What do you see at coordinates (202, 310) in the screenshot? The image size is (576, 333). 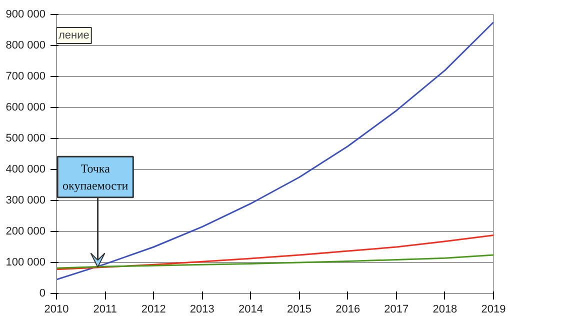 I see `x-tick-label: 2013` at bounding box center [202, 310].